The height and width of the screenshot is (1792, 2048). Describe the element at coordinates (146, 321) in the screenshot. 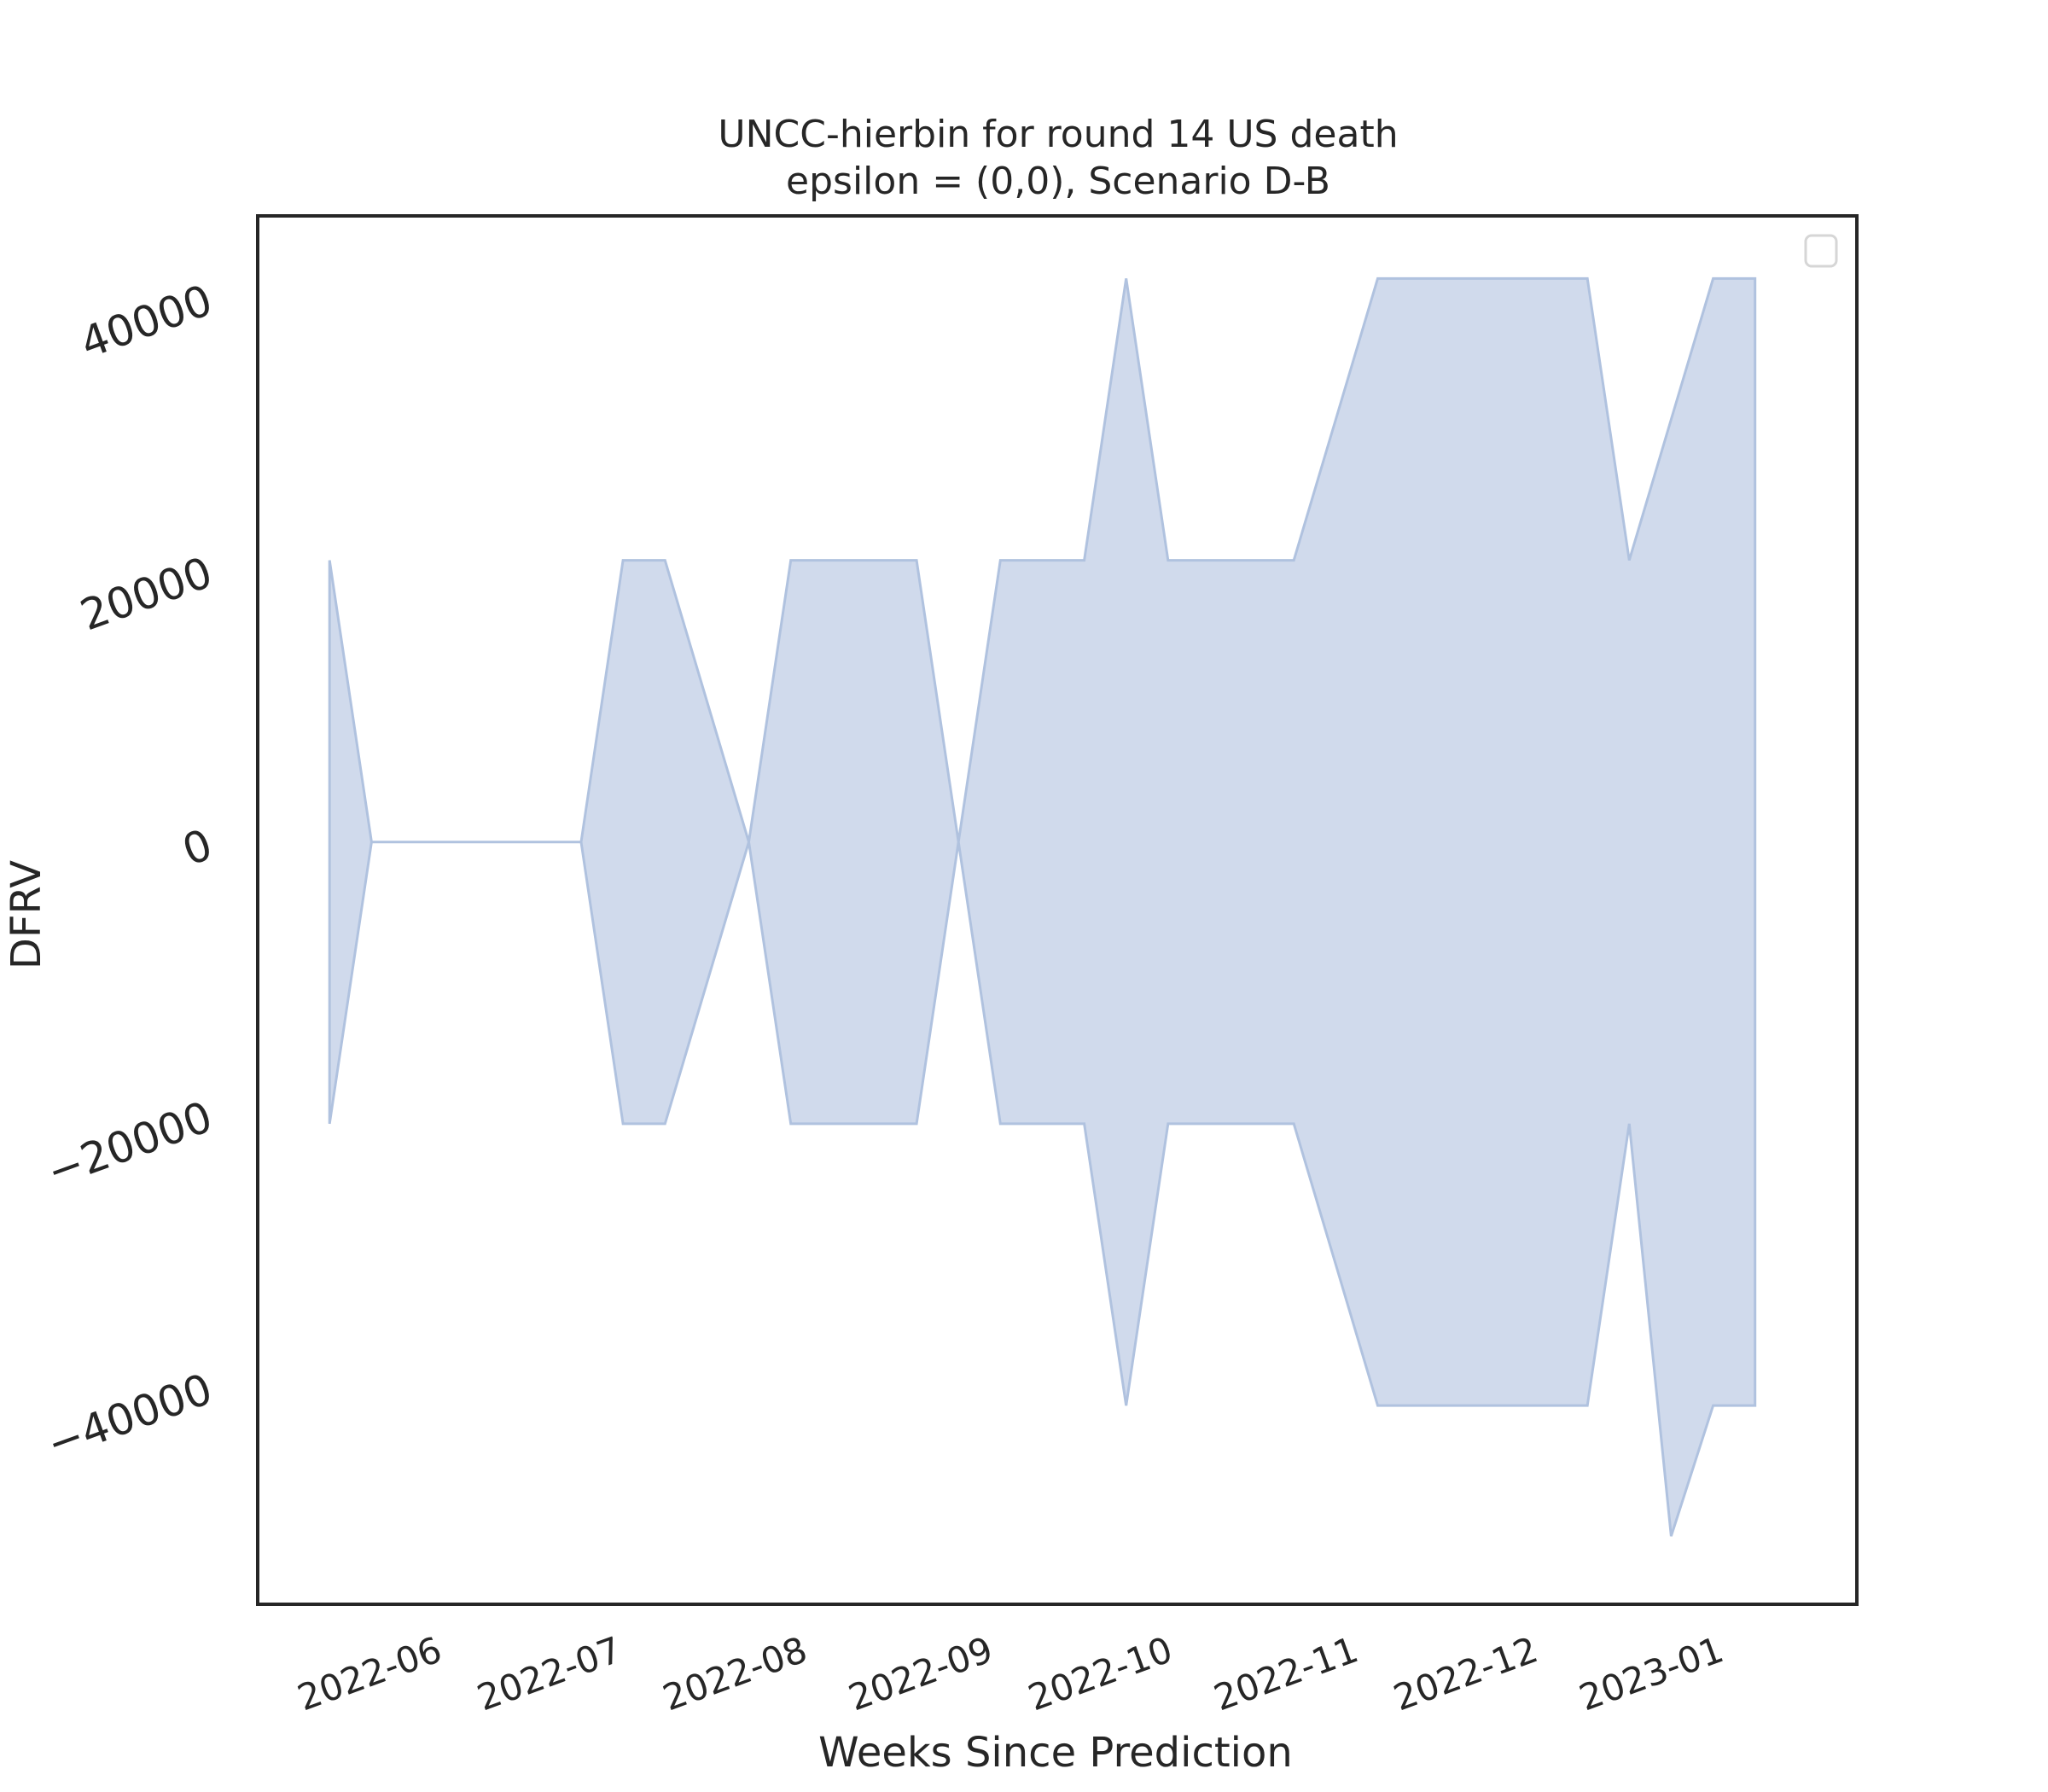

I see `y-tick-label: 40000` at that location.